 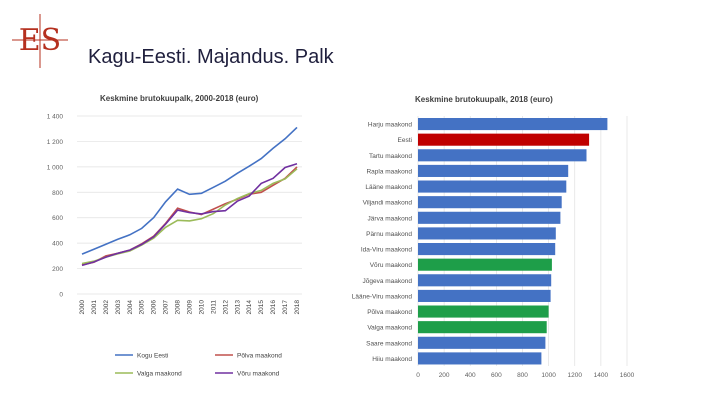 I want to click on bar-chart-category-label: Jõgeva maakond, so click(x=387, y=281).